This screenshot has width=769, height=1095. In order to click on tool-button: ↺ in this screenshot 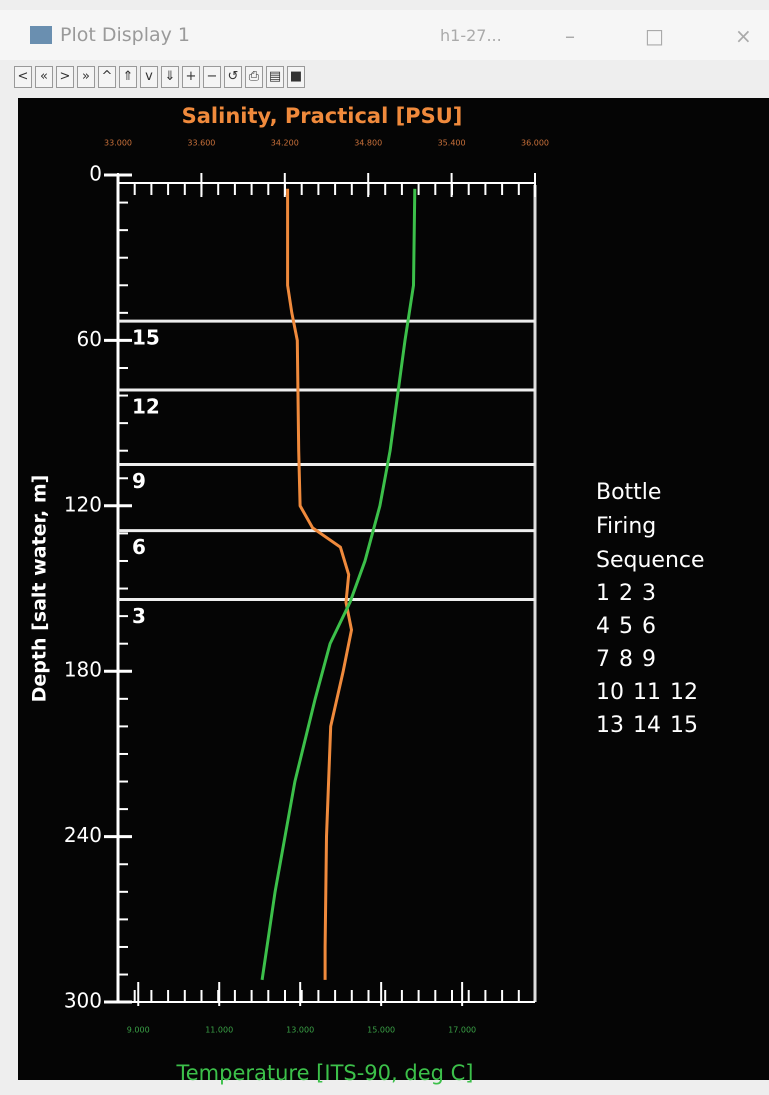, I will do `click(233, 77)`.